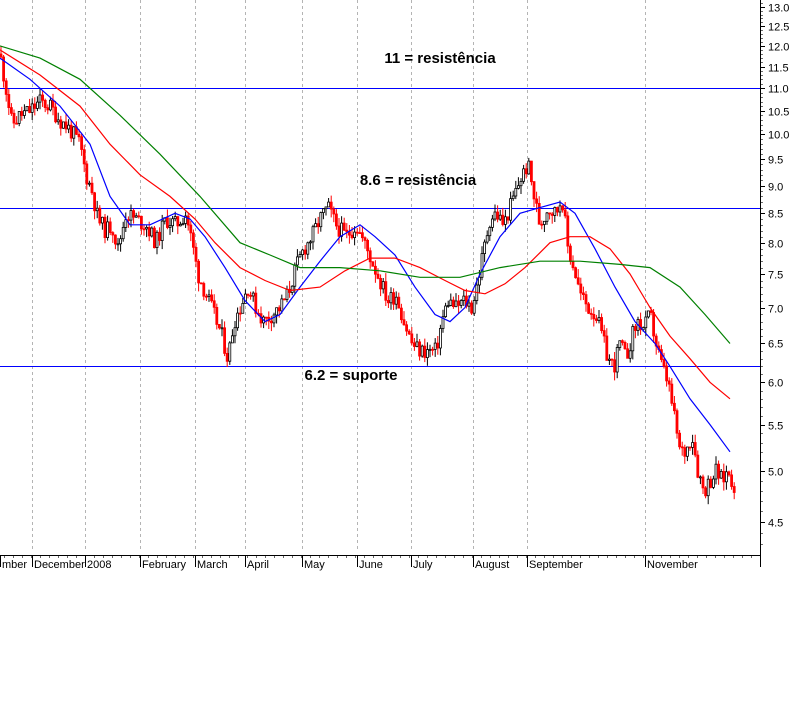 The width and height of the screenshot is (806, 725). I want to click on x-tick-label: June, so click(371, 565).